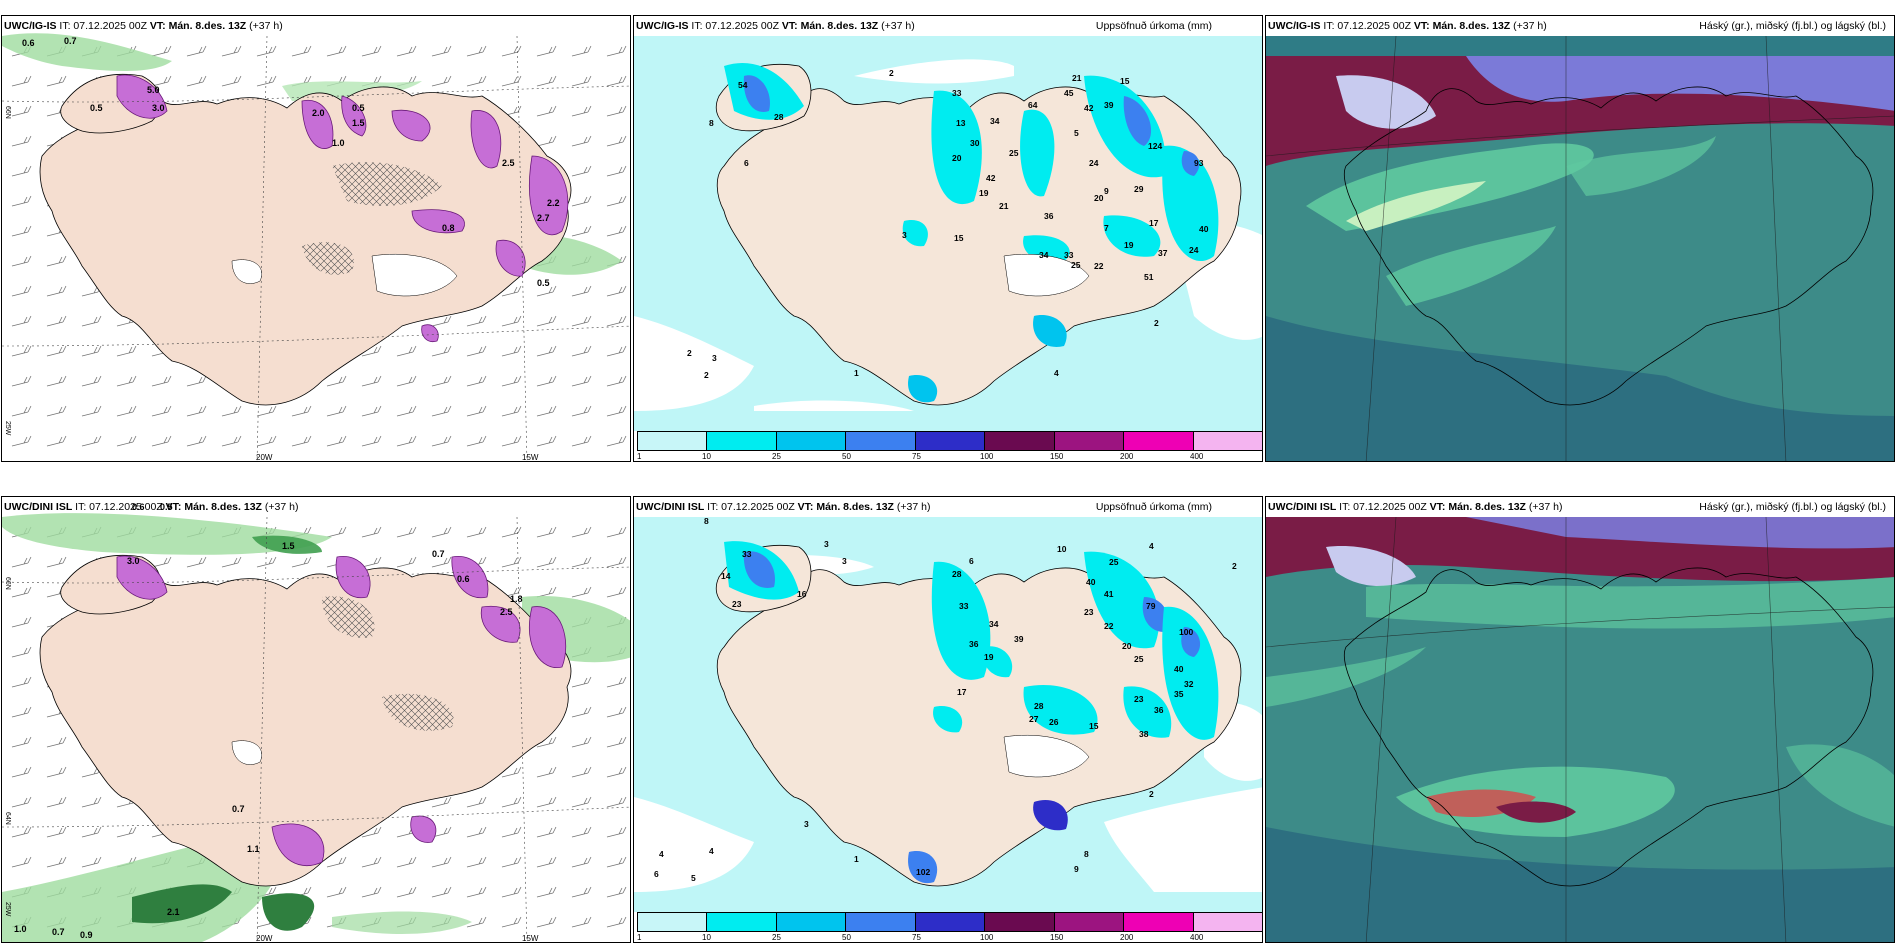 This screenshot has height=950, width=1900. What do you see at coordinates (1179, 694) in the screenshot?
I see `svg-text: 35` at bounding box center [1179, 694].